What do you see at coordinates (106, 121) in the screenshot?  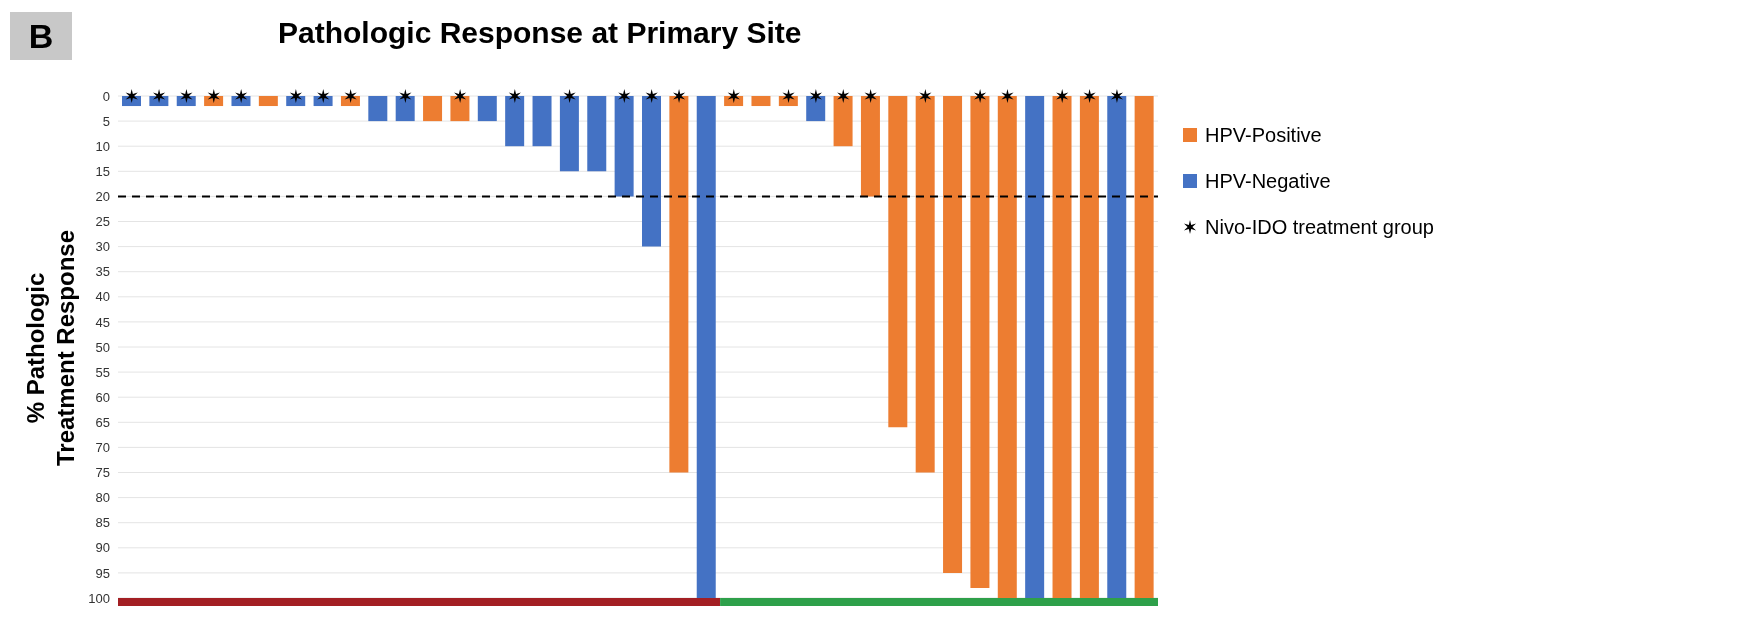 I see `y-tick-label: 5` at bounding box center [106, 121].